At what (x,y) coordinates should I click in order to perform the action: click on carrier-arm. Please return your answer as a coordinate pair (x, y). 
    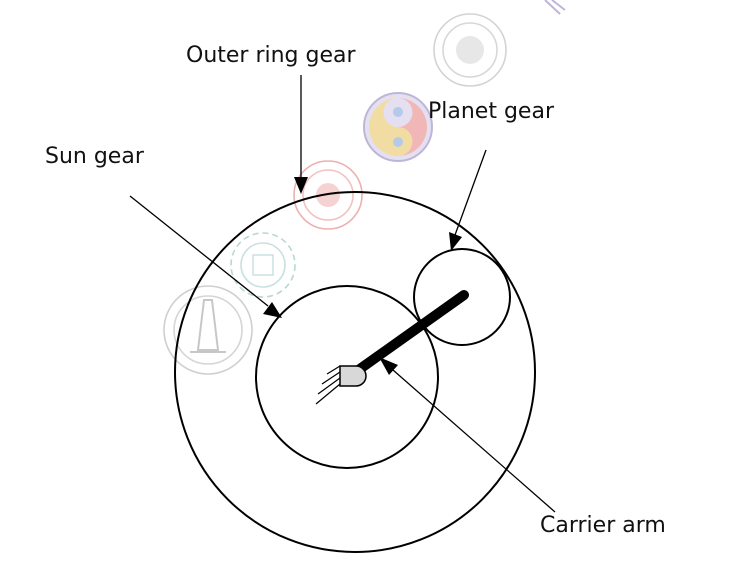
    Looking at the image, I should click on (407, 335).